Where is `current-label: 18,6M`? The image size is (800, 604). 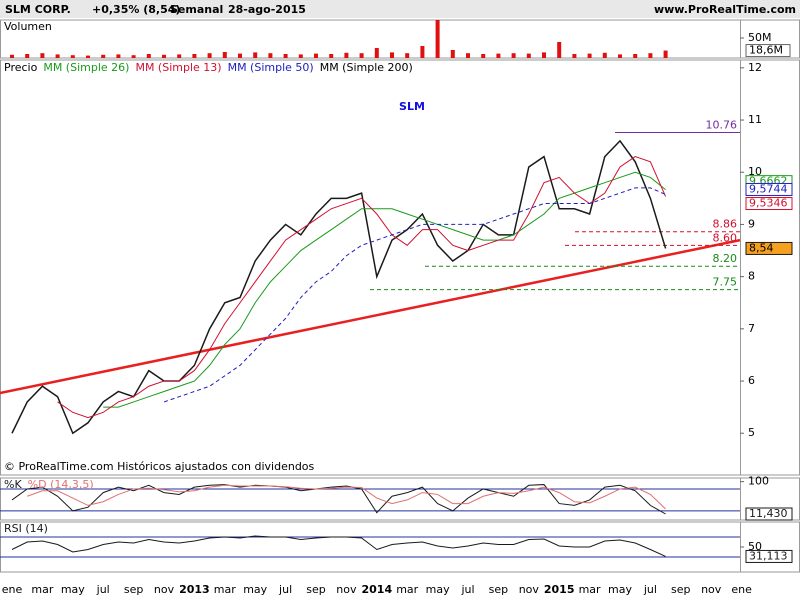 current-label: 18,6M is located at coordinates (766, 50).